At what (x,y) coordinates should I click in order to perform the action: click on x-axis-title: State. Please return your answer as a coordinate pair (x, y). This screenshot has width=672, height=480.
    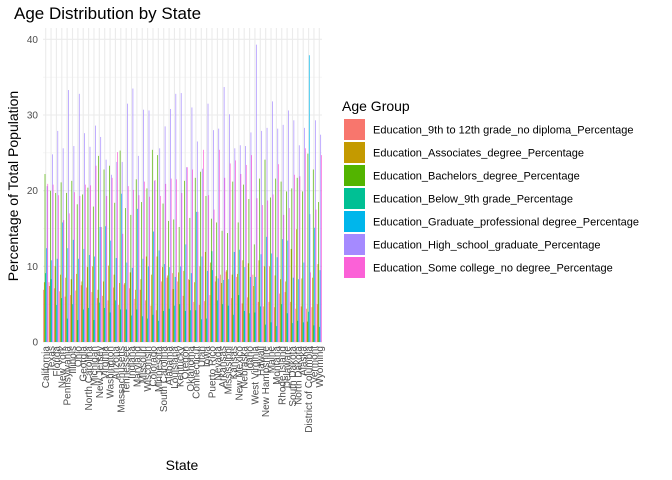
    Looking at the image, I should click on (182, 465).